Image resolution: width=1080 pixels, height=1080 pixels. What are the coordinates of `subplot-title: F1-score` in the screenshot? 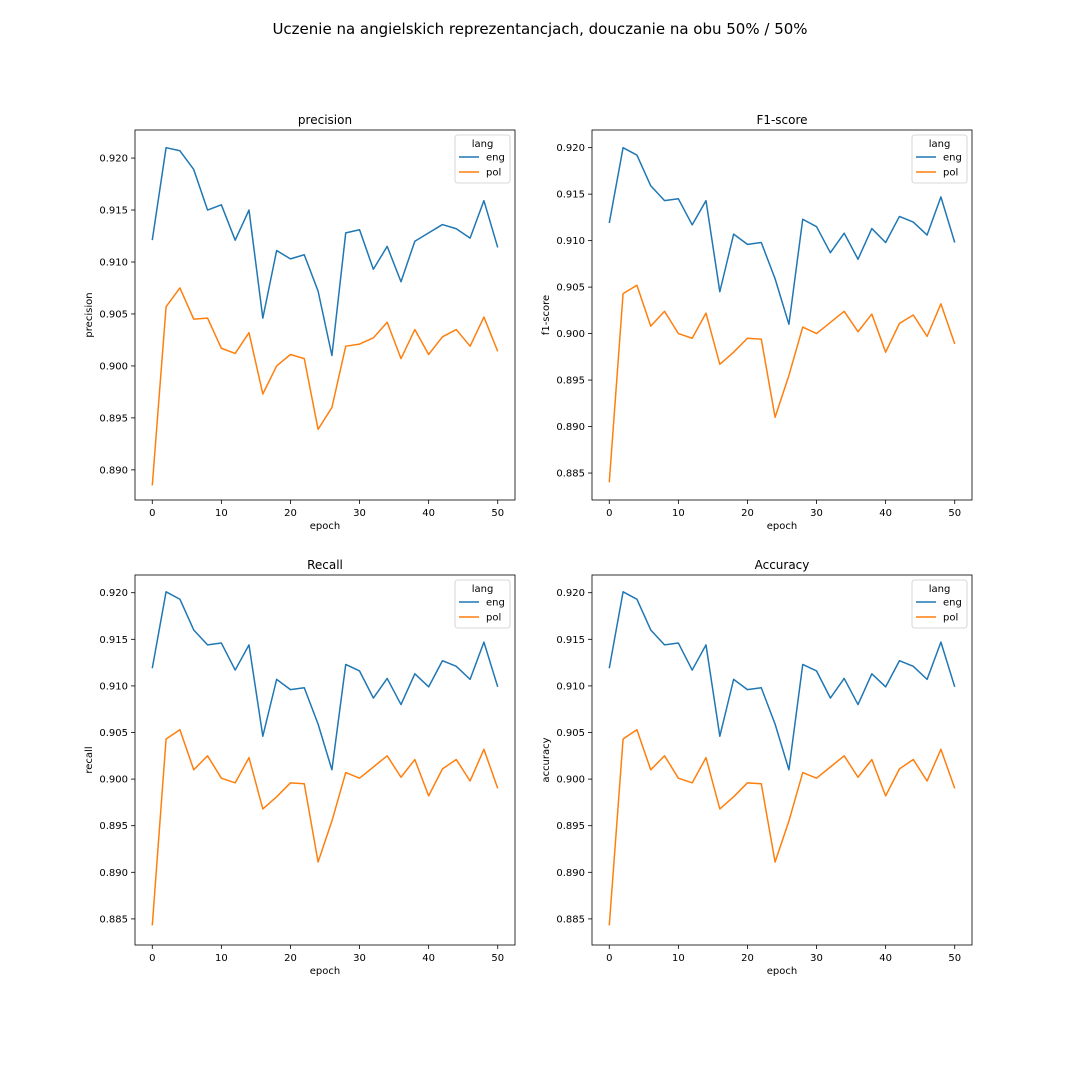 It's located at (781, 120).